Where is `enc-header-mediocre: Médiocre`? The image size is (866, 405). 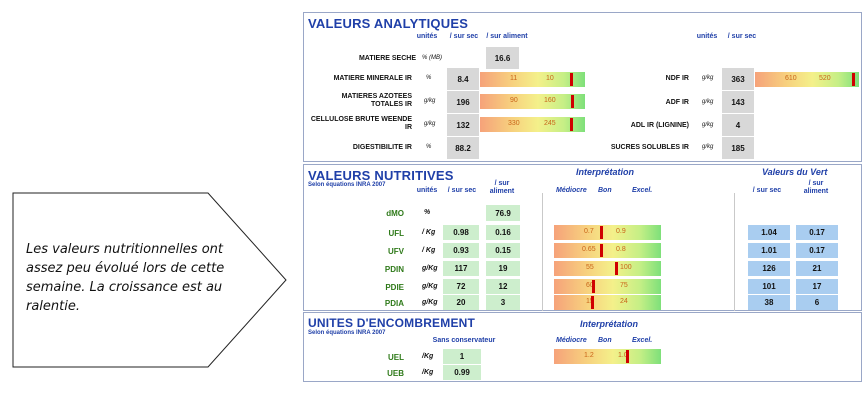
enc-header-mediocre: Médiocre is located at coordinates (571, 340).